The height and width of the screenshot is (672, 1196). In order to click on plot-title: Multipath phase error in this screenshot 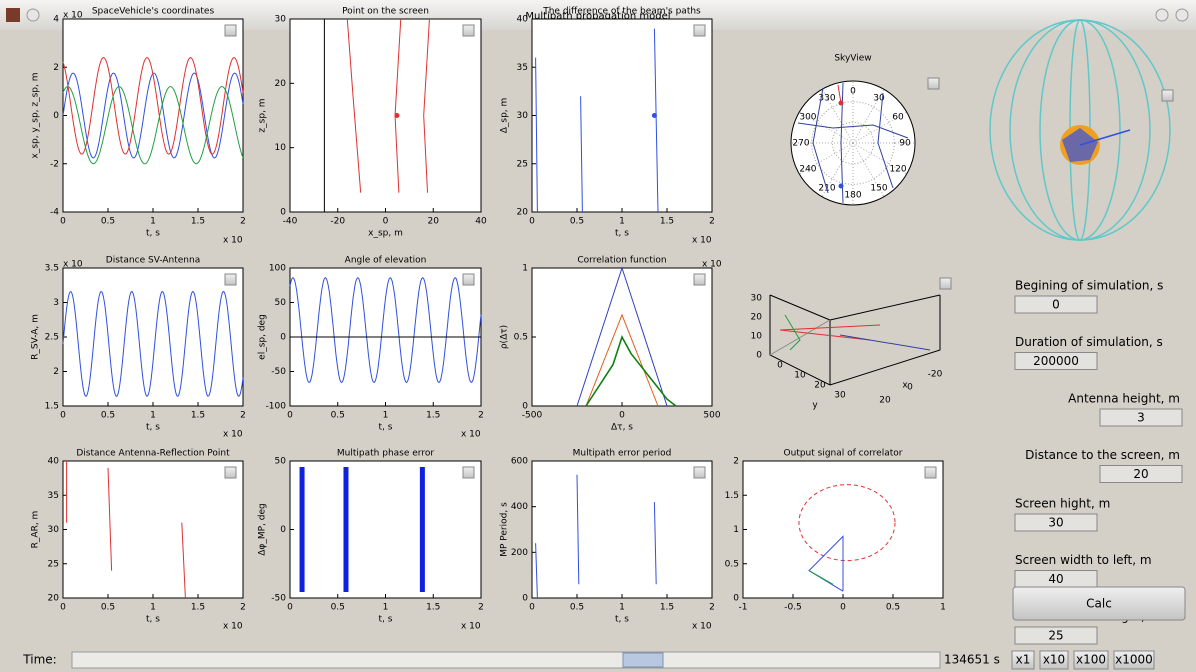, I will do `click(385, 454)`.